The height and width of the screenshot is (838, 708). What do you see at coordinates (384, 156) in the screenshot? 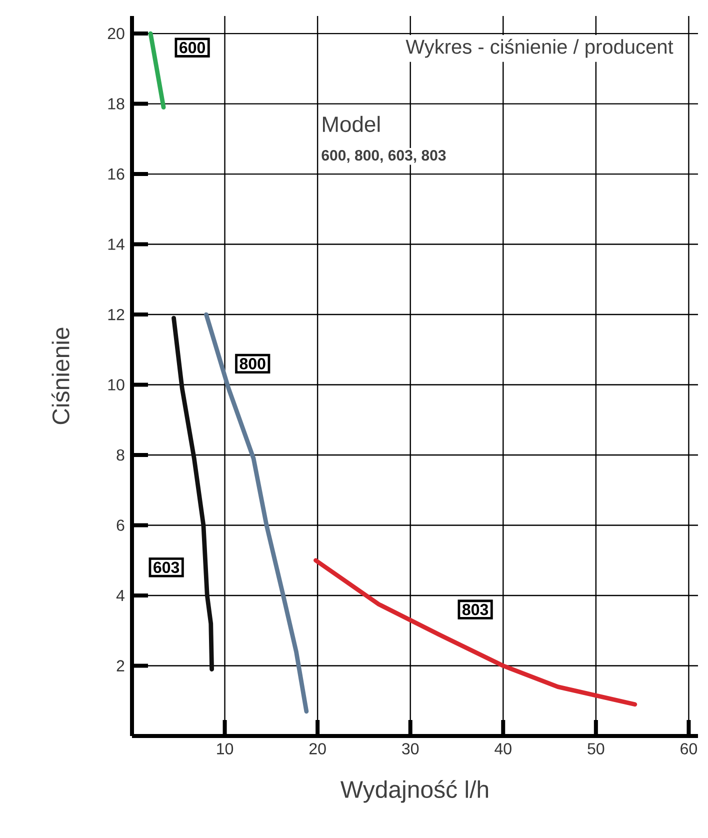
I see `annotation: 600, 800, 603, 803` at bounding box center [384, 156].